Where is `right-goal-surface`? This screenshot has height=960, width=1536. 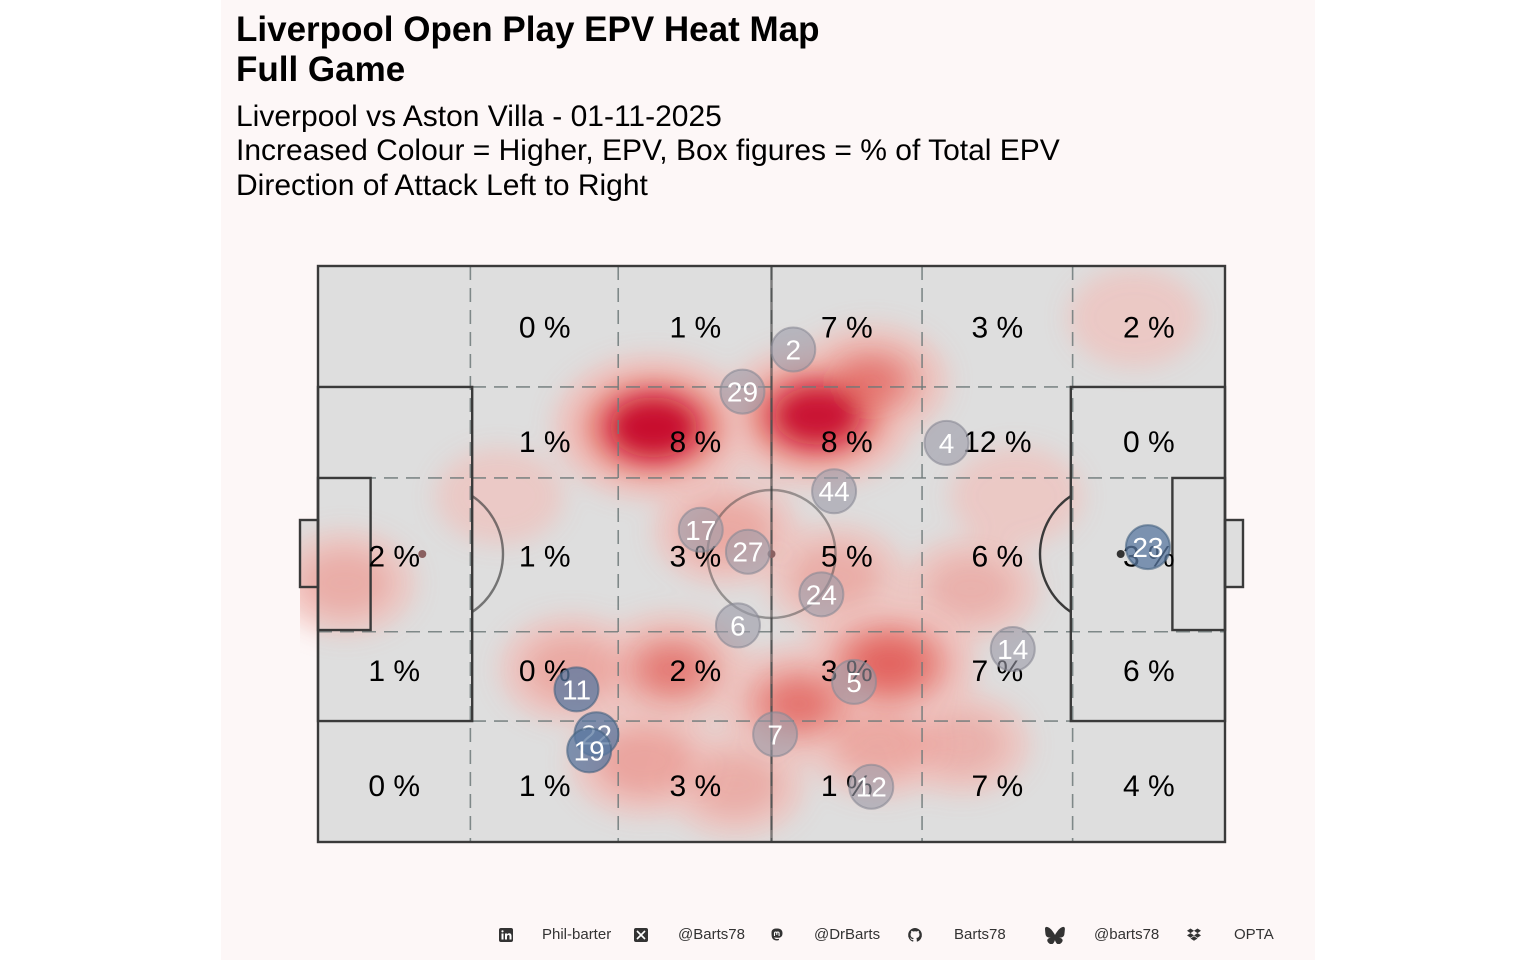 right-goal-surface is located at coordinates (1234, 553).